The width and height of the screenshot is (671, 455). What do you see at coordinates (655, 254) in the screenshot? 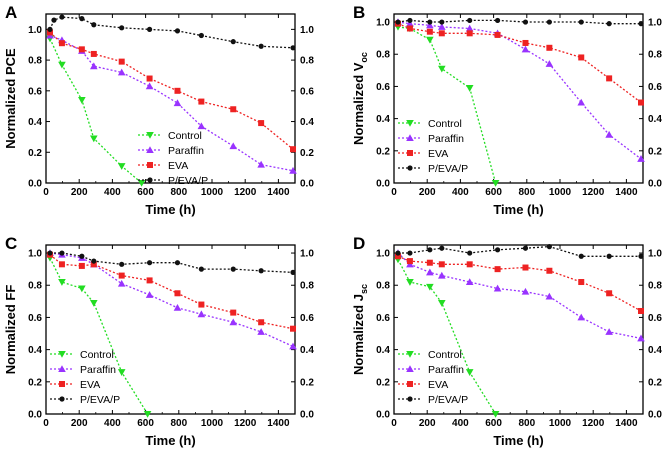
I see `y-tick-label-right: 1.0` at bounding box center [655, 254].